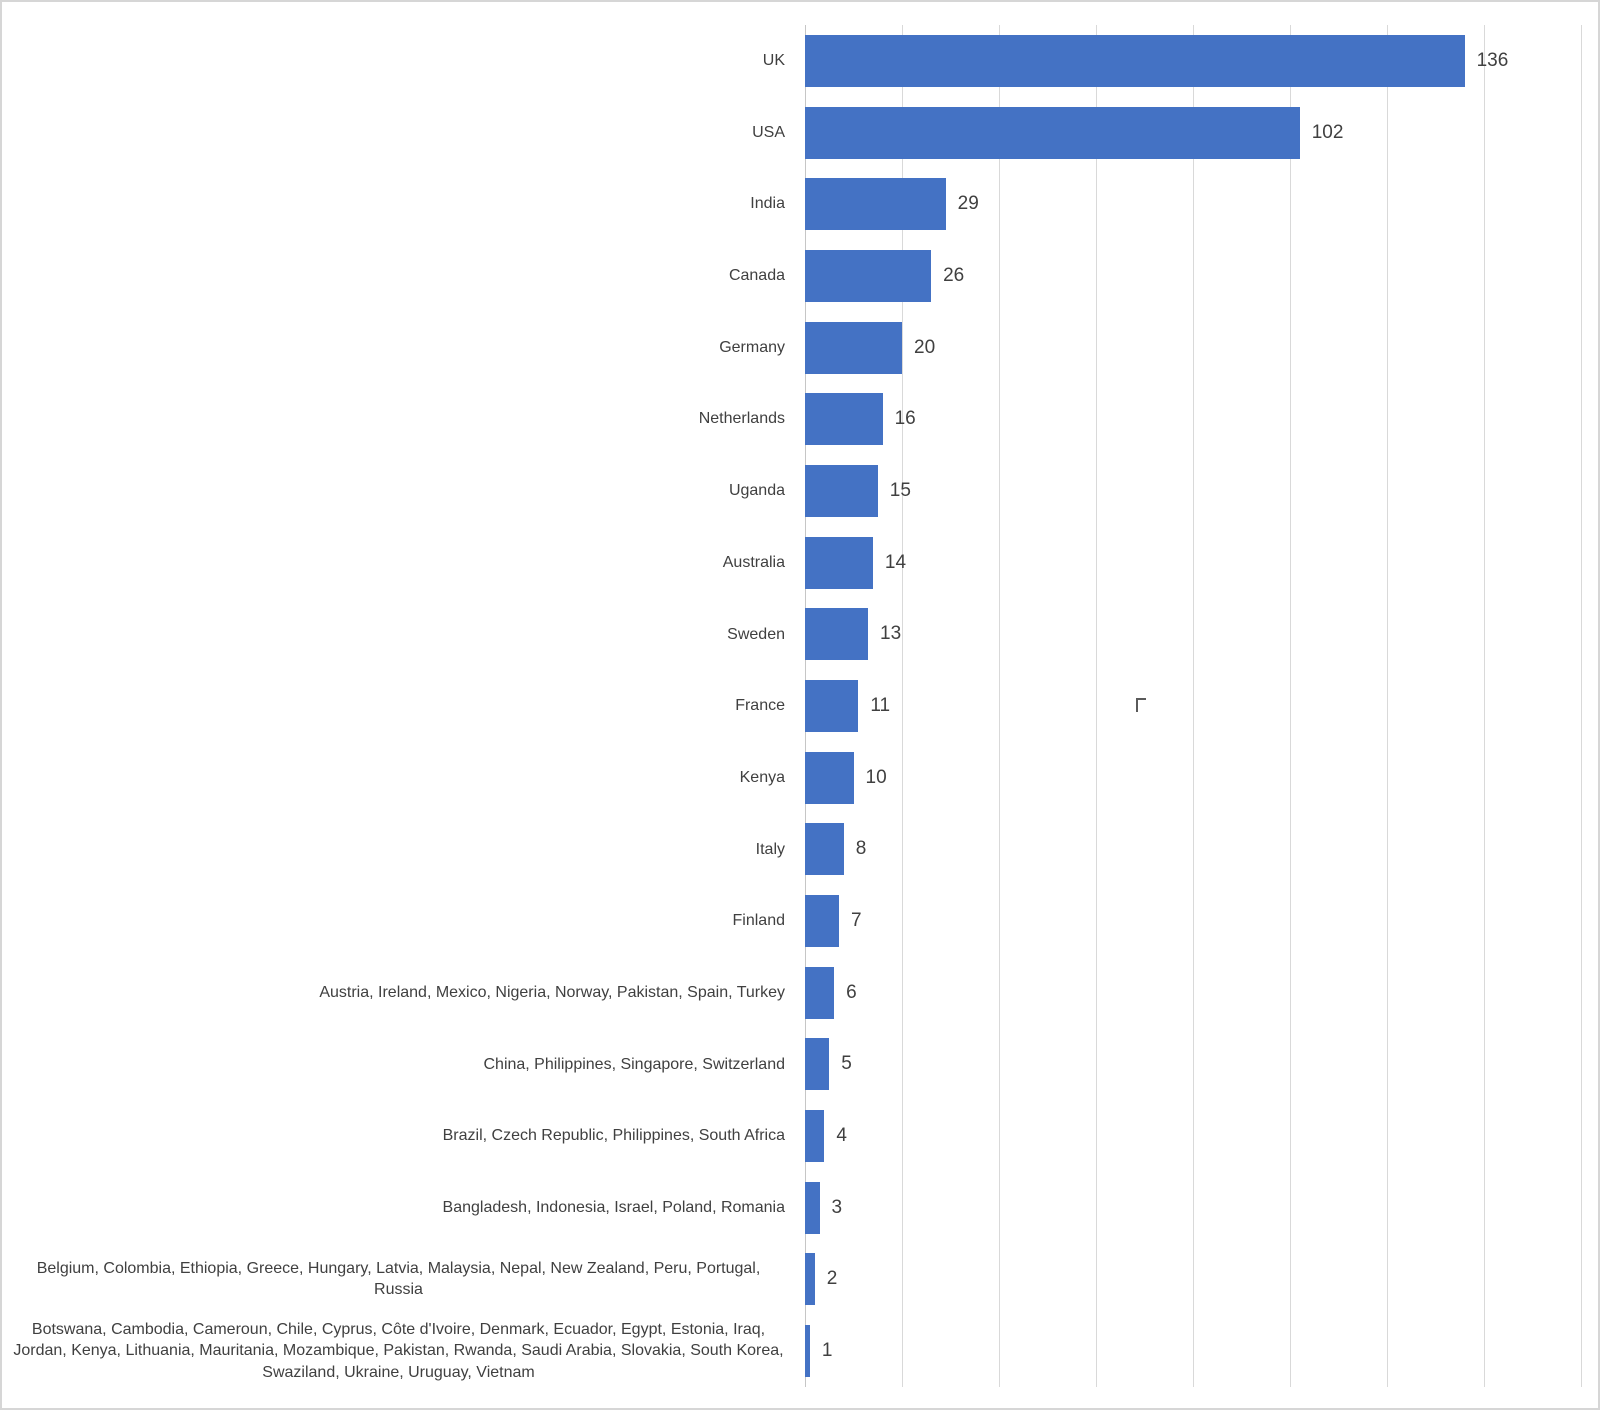 This screenshot has width=1600, height=1410. What do you see at coordinates (1200, 1280) in the screenshot?
I see `bar-row: 2` at bounding box center [1200, 1280].